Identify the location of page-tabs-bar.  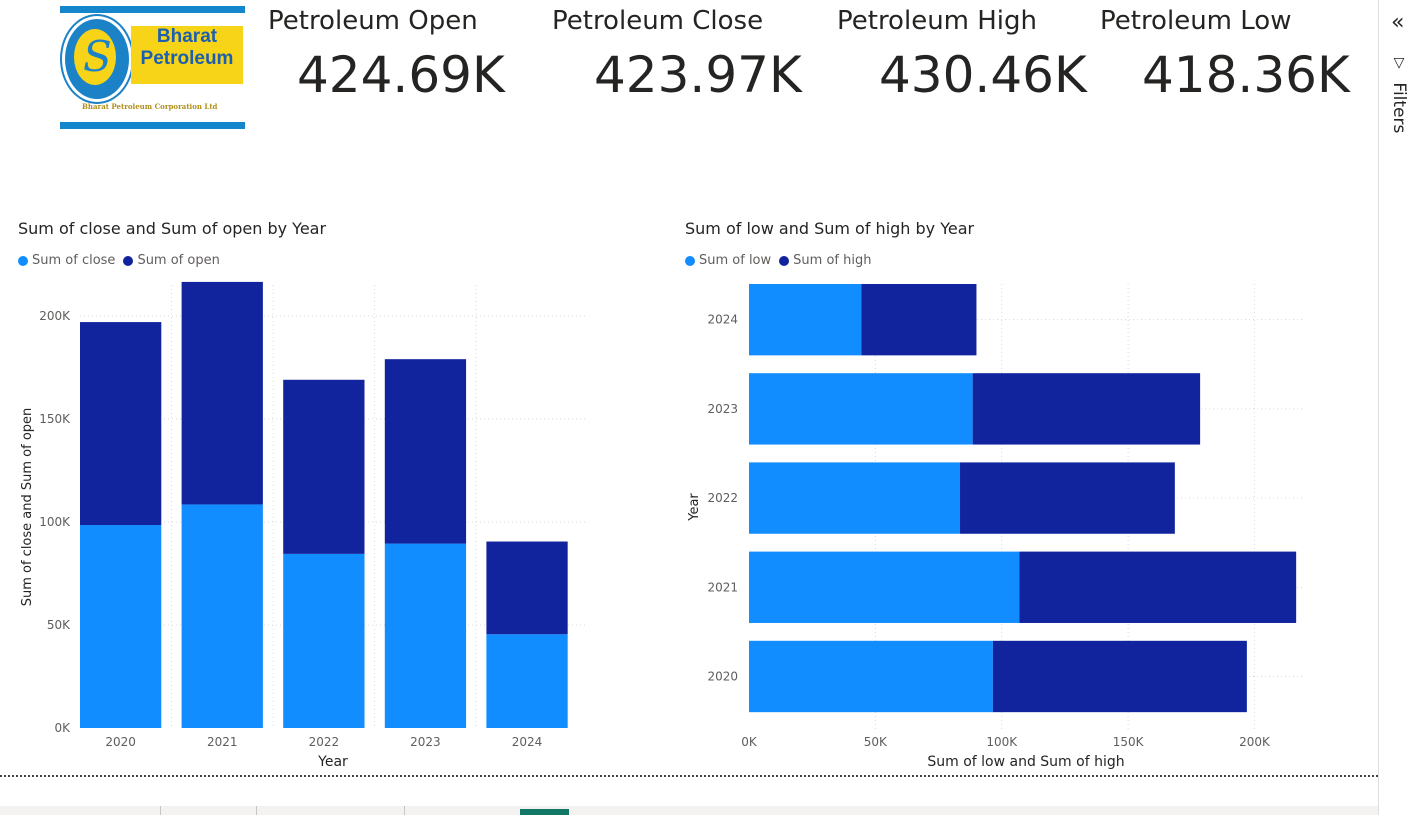
(689, 810).